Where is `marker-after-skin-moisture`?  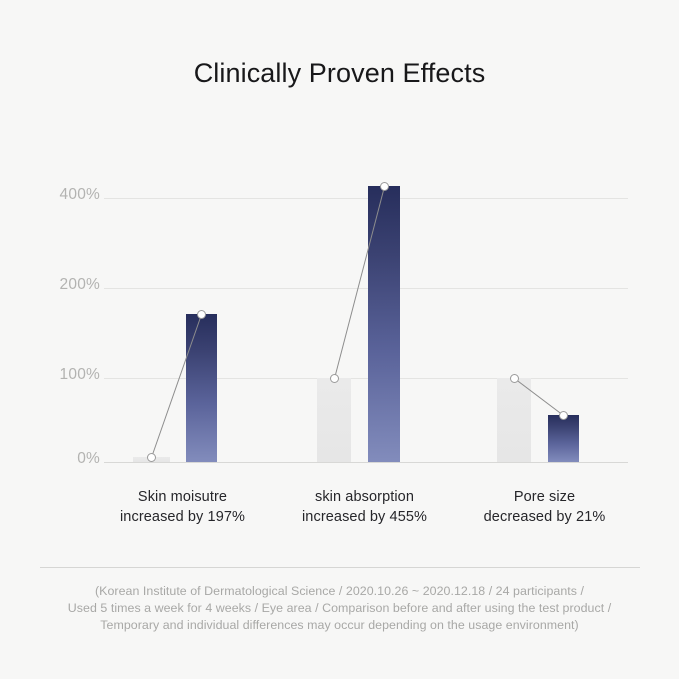
marker-after-skin-moisture is located at coordinates (201, 314).